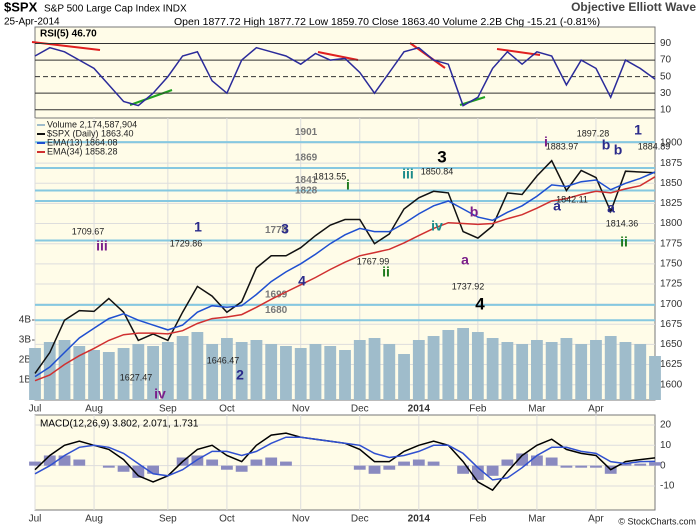 This screenshot has width=700, height=530. I want to click on y-tick-label: 1750, so click(671, 263).